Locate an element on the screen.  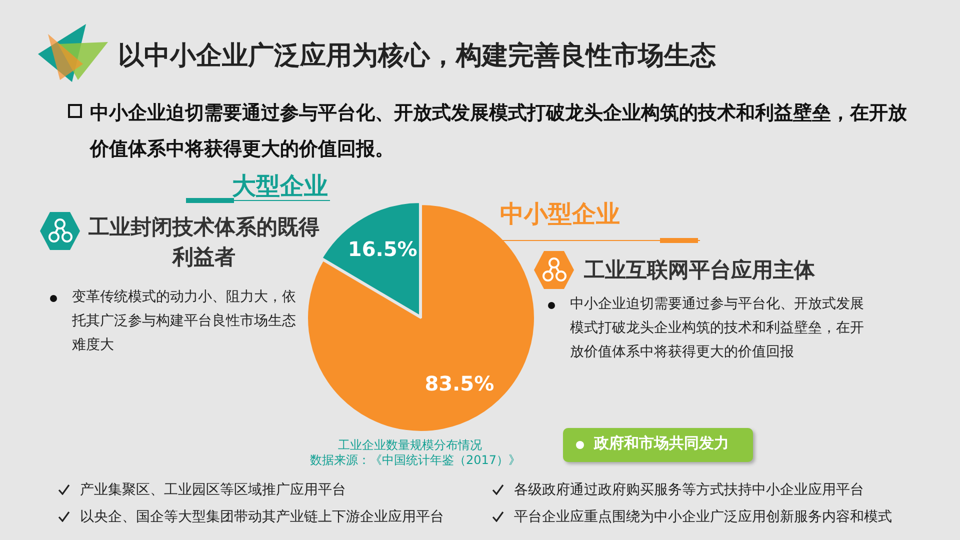
text: 工业封闭技术体系的既得利益者 is located at coordinates (204, 242).